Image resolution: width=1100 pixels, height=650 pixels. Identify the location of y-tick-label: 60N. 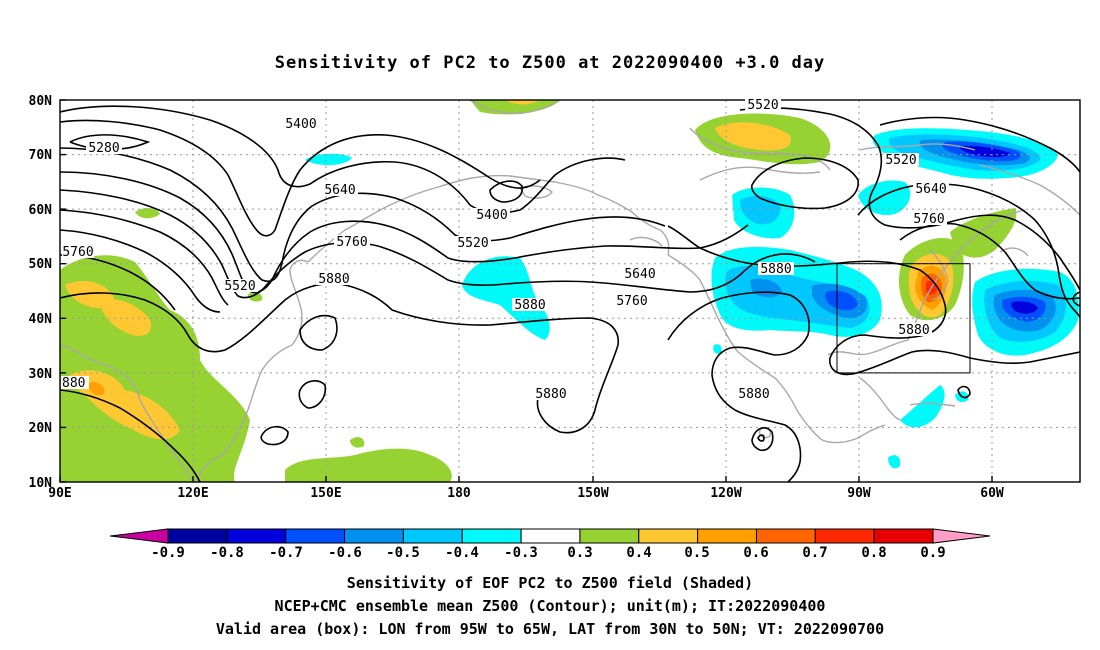
(41, 210).